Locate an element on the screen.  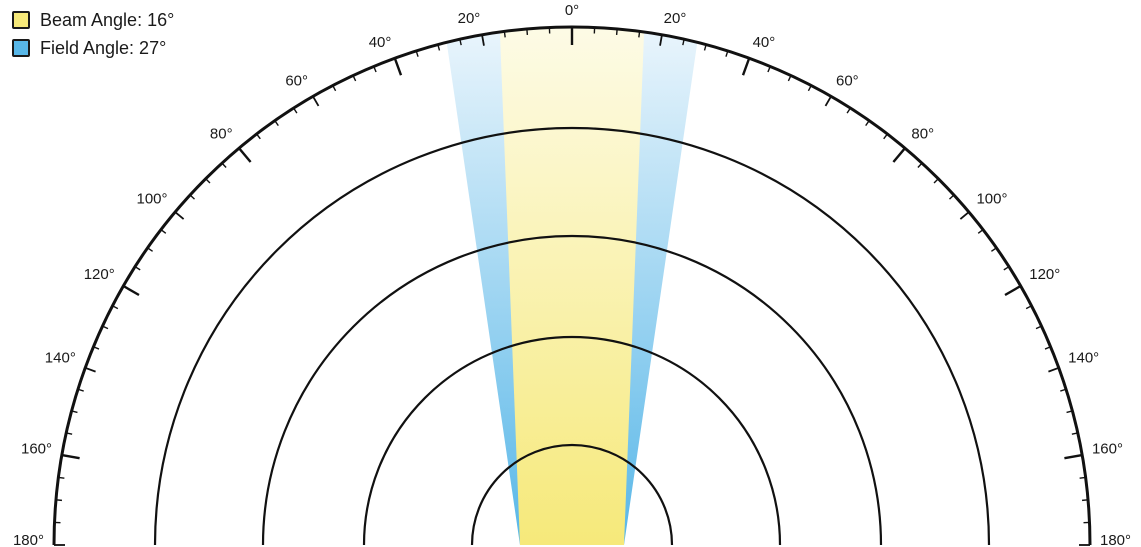
angle-label-right-5: 120° is located at coordinates (1044, 274).